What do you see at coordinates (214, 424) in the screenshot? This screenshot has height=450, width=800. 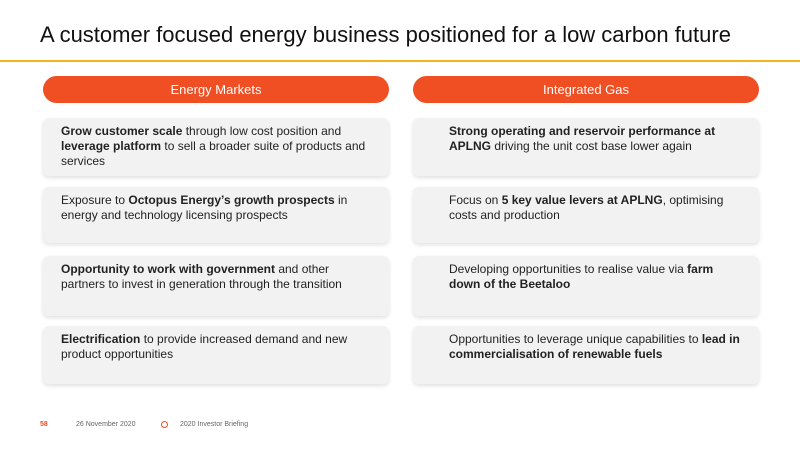 I see `footer-event: 2020 Investor Briefing` at bounding box center [214, 424].